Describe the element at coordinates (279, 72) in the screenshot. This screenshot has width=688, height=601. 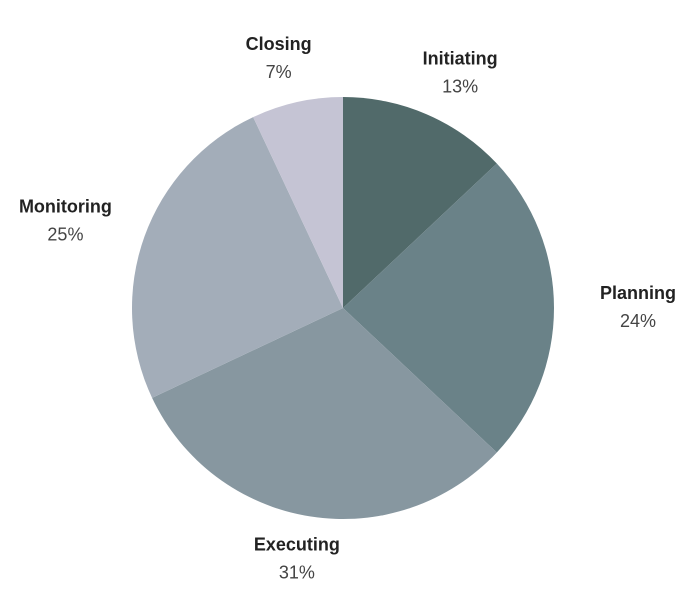
I see `slice-value: 7%` at that location.